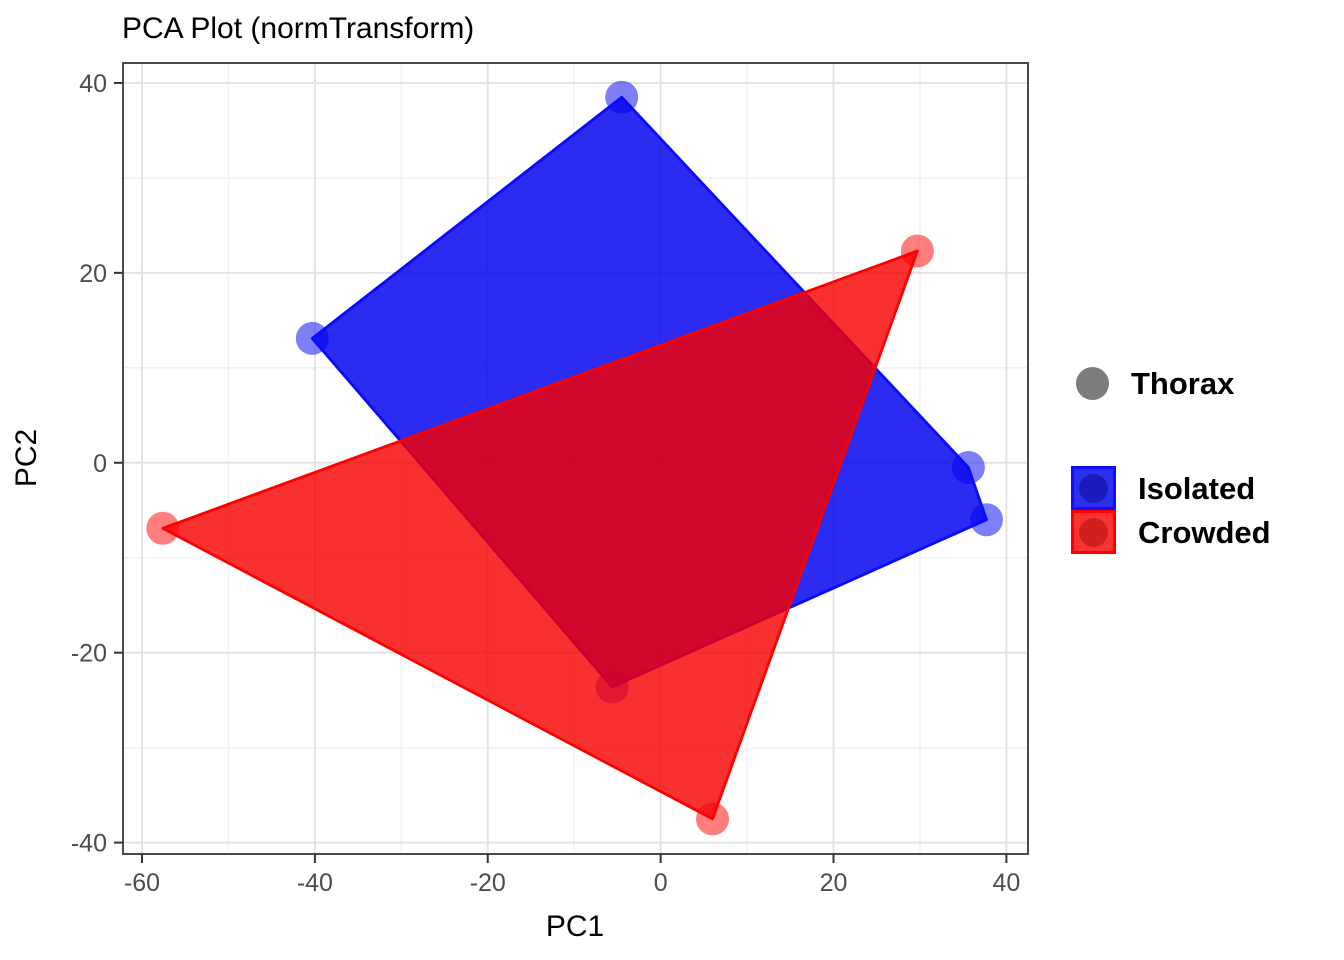  Describe the element at coordinates (298, 28) in the screenshot. I see `chart-title: PCA Plot (normTransform)` at that location.